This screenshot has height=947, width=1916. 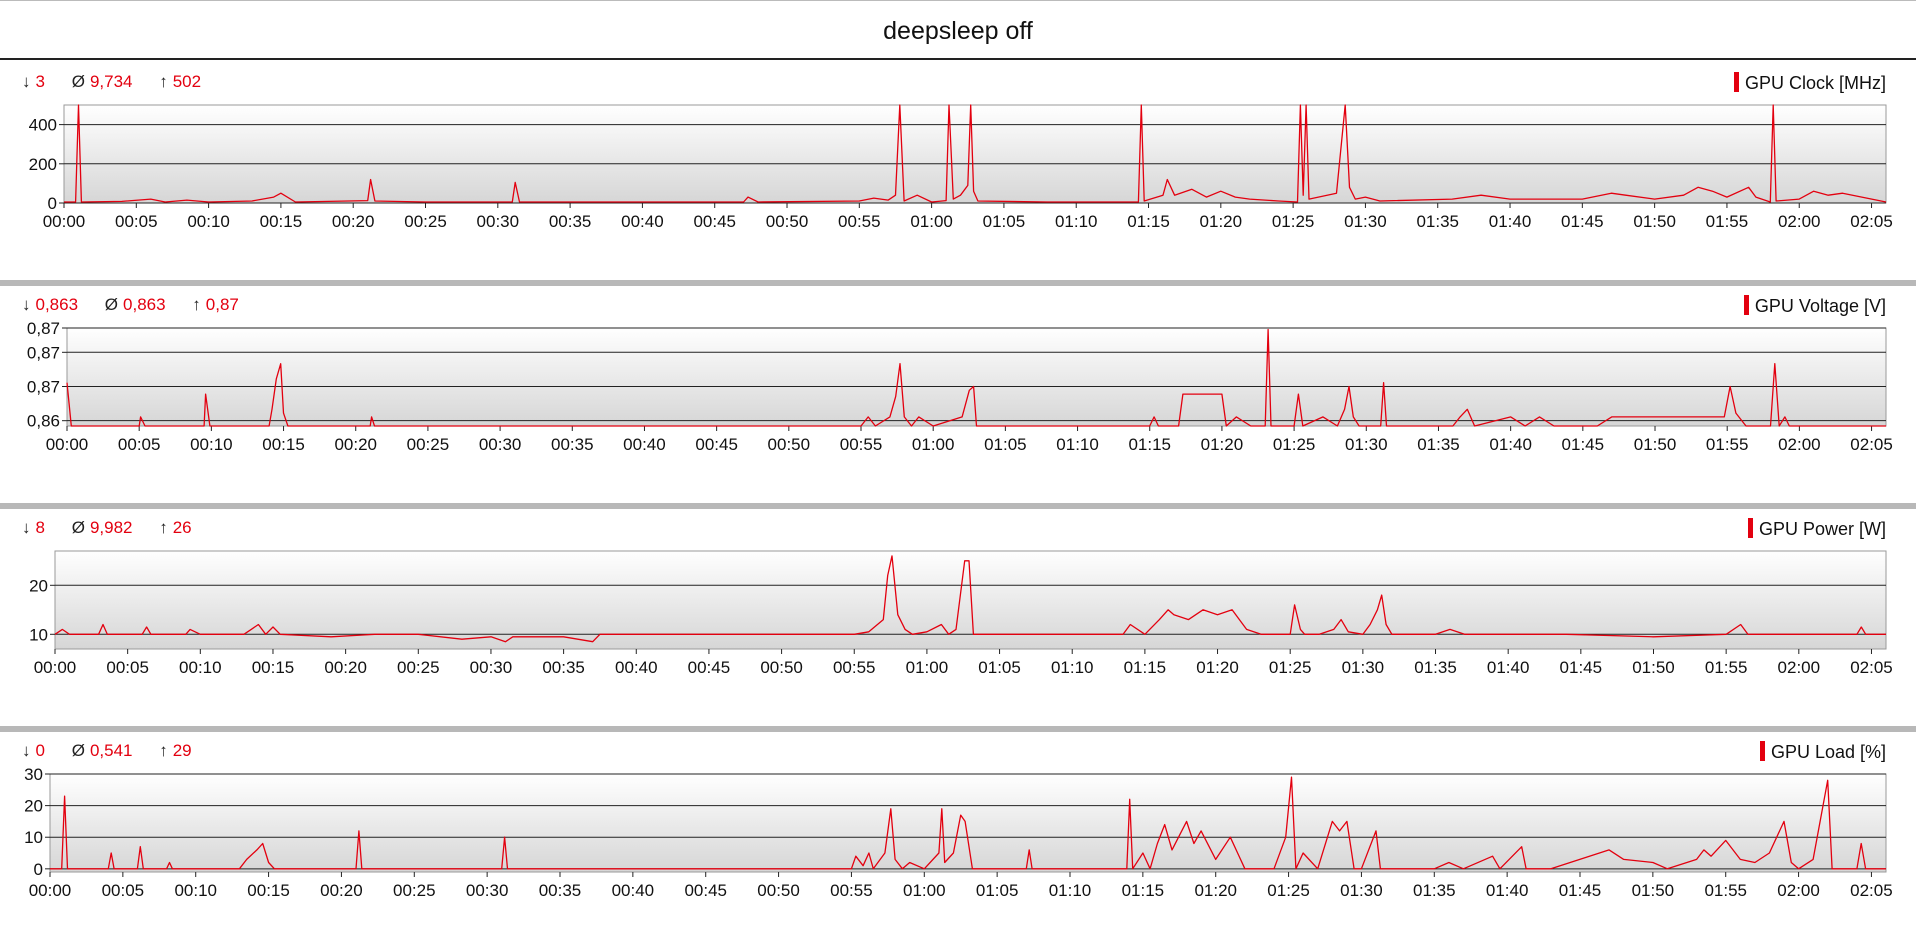 What do you see at coordinates (187, 81) in the screenshot?
I see `stat-max: 502` at bounding box center [187, 81].